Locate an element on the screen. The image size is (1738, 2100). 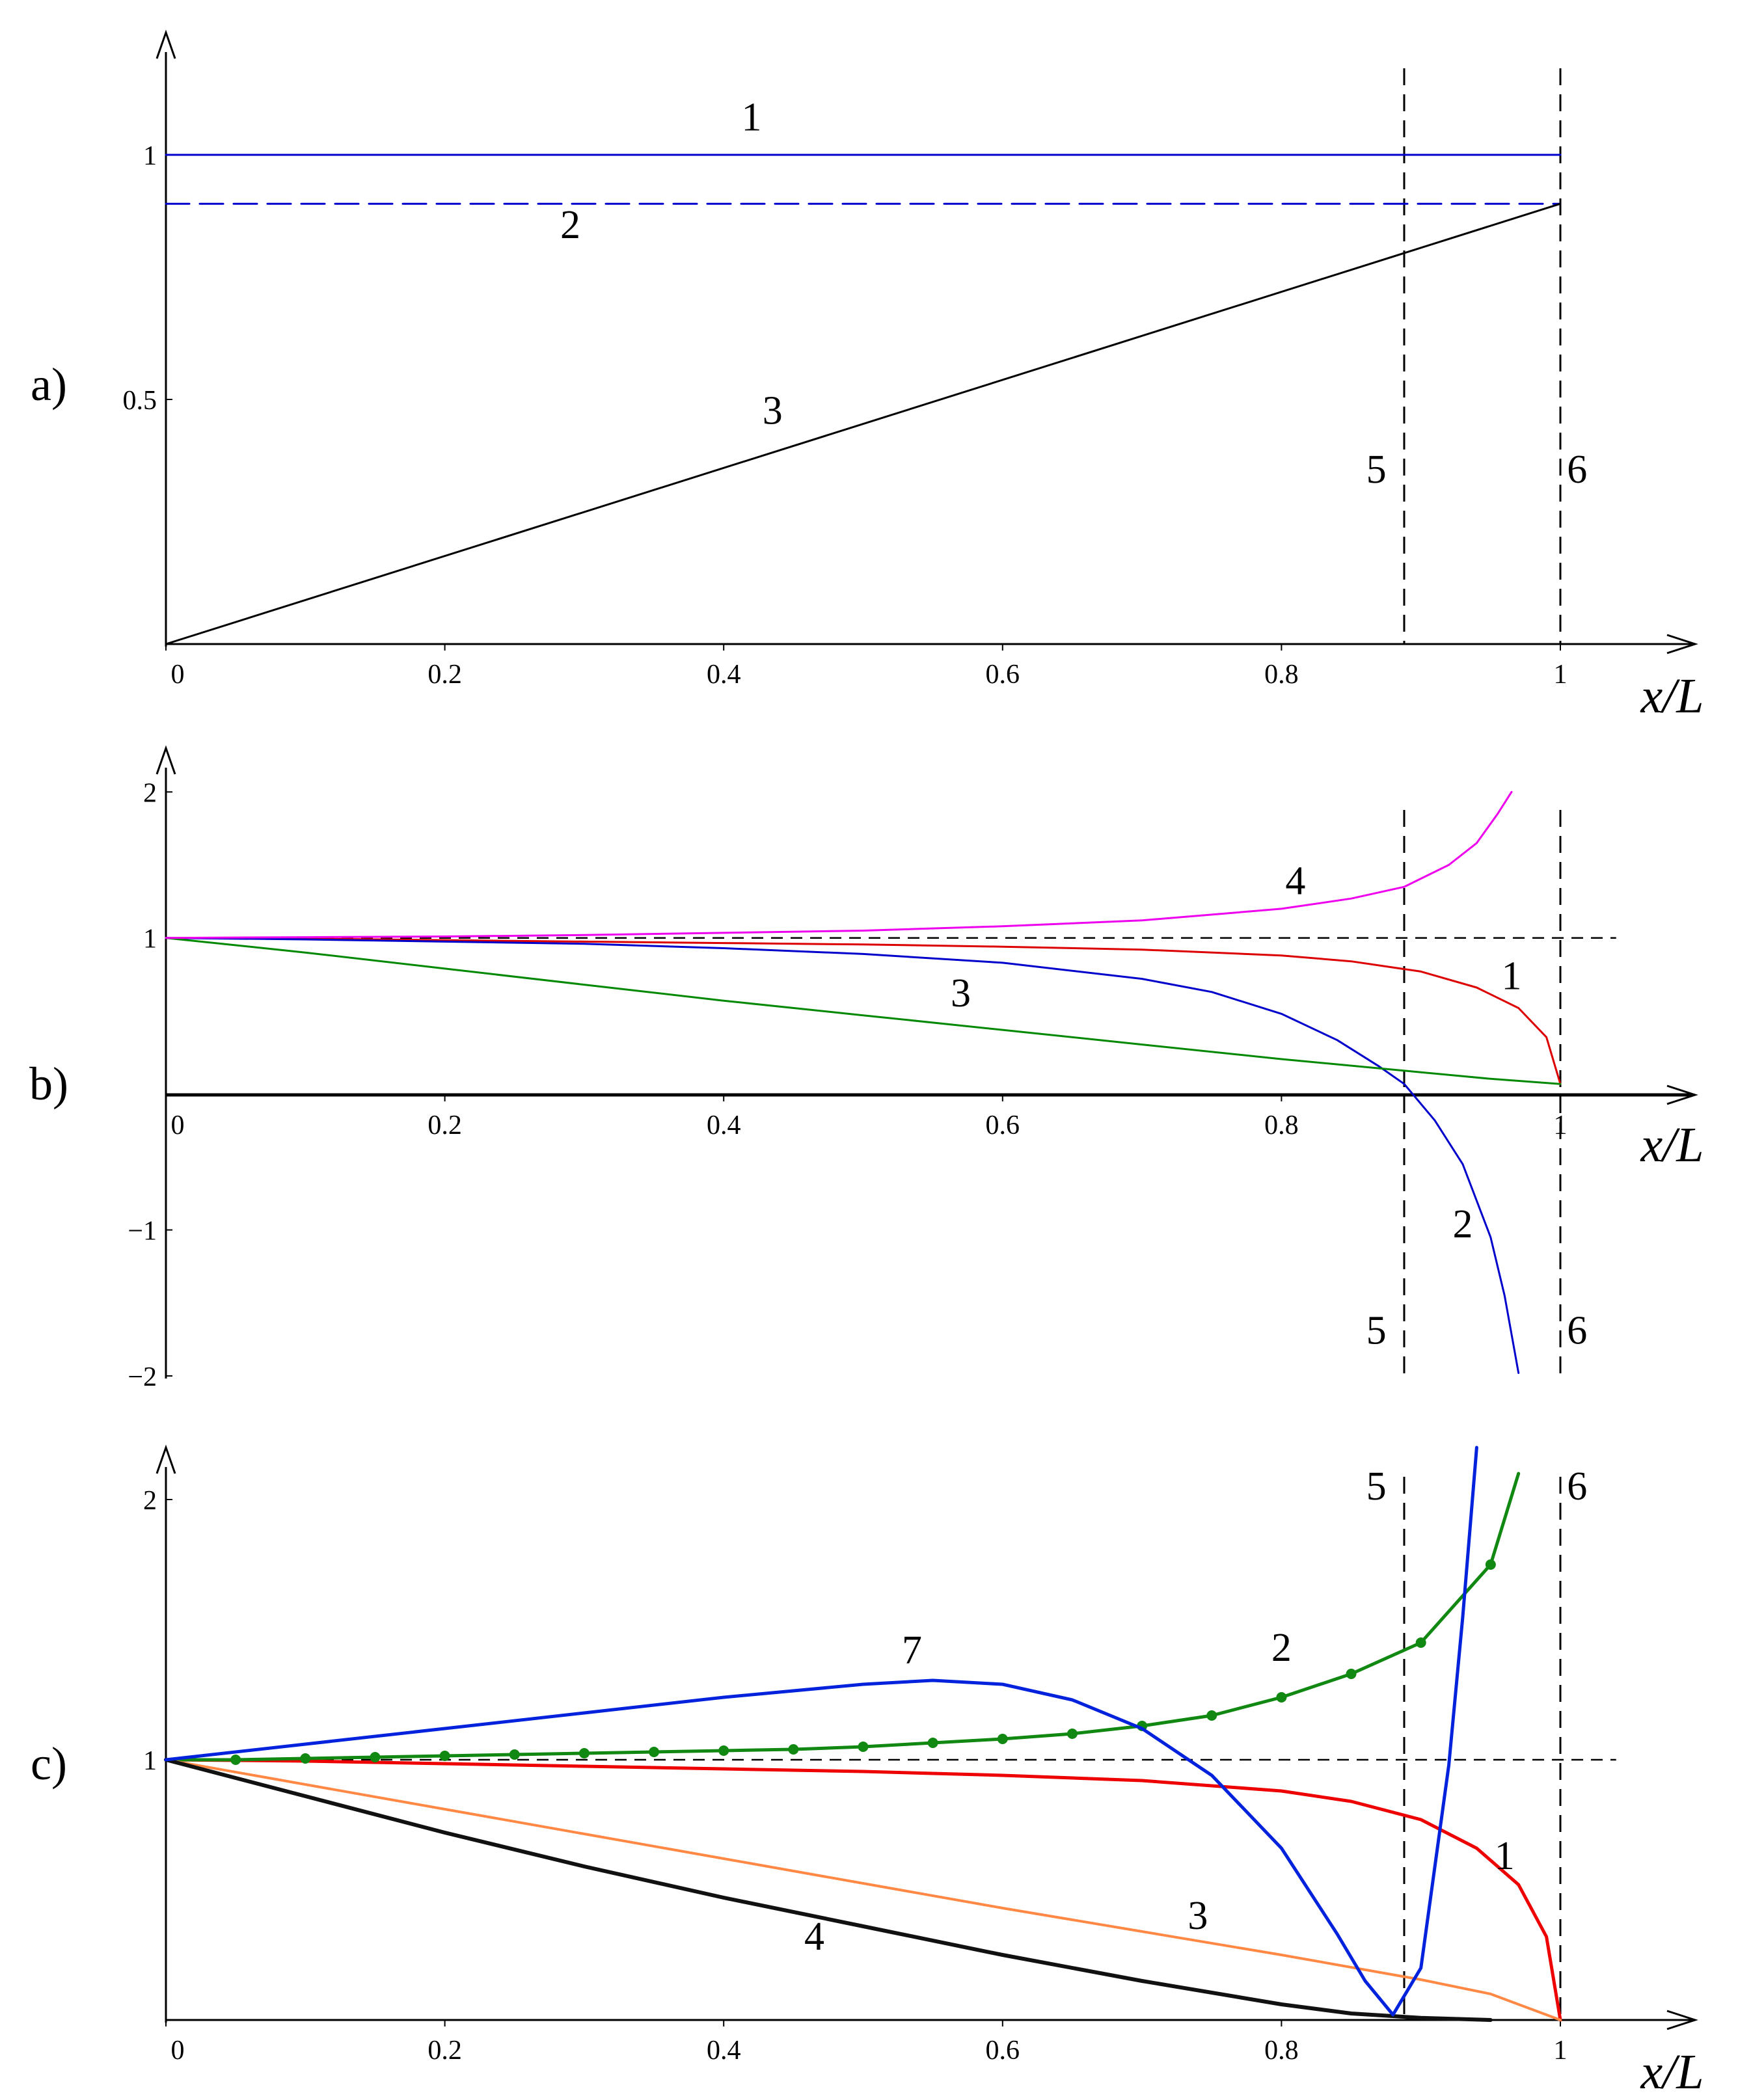
y-tick-label: 0.5 is located at coordinates (140, 401).